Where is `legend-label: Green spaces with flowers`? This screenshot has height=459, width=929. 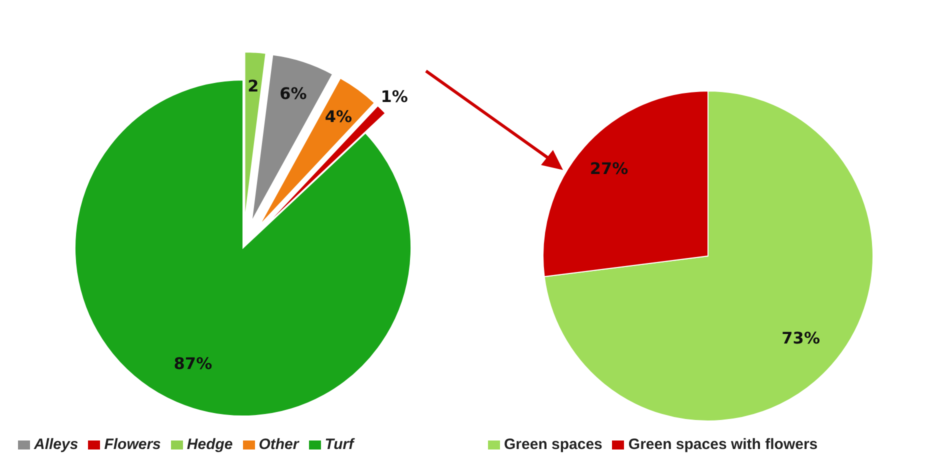
legend-label: Green spaces with flowers is located at coordinates (723, 444).